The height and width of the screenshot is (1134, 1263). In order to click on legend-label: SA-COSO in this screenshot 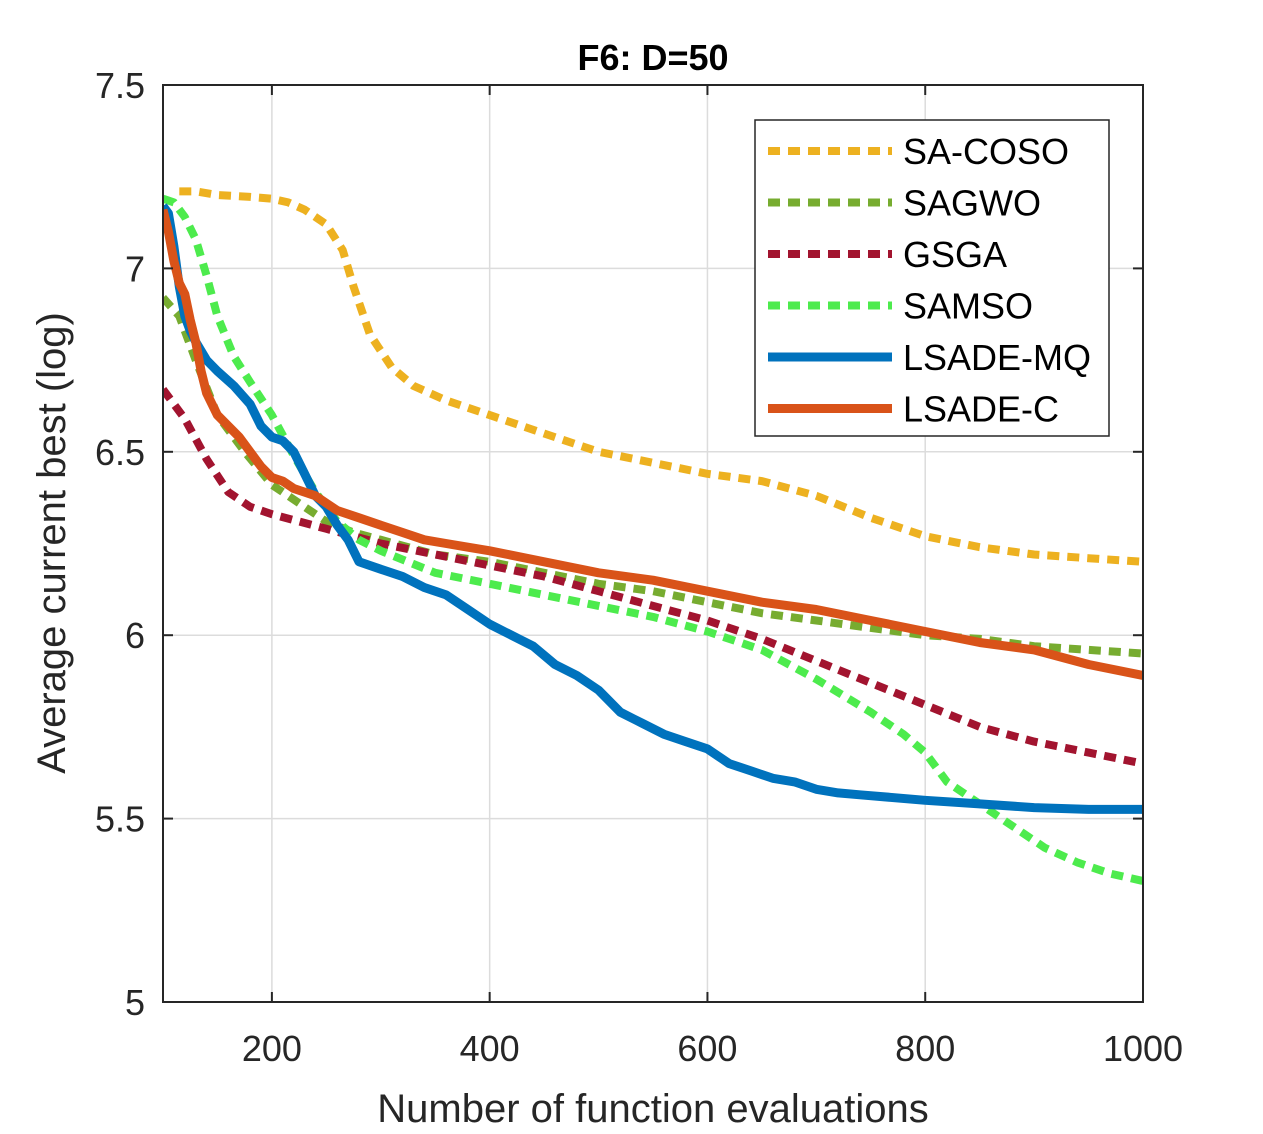, I will do `click(986, 151)`.